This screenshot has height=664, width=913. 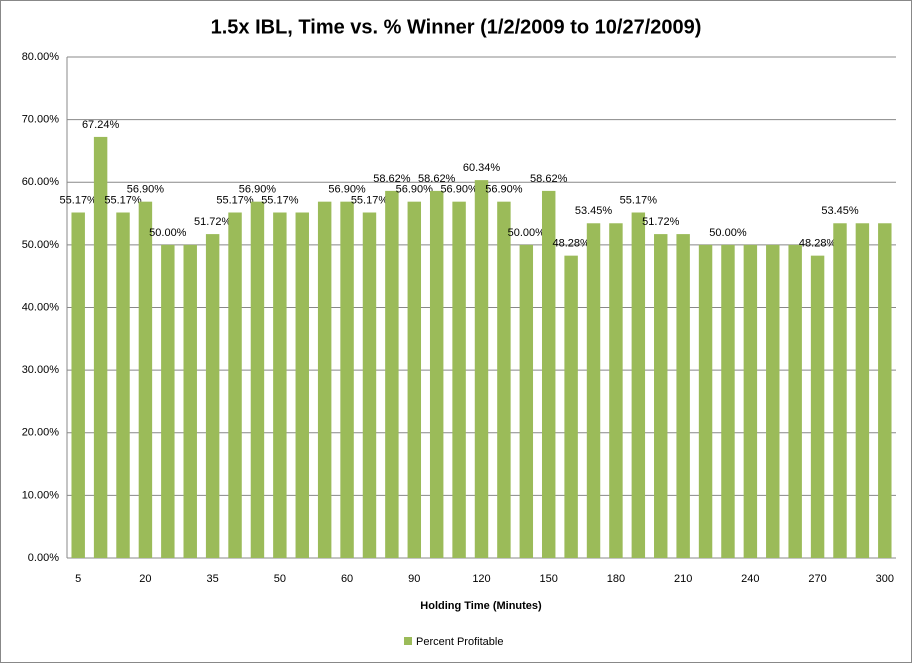 What do you see at coordinates (43, 558) in the screenshot?
I see `y-tick-label: 0.00%` at bounding box center [43, 558].